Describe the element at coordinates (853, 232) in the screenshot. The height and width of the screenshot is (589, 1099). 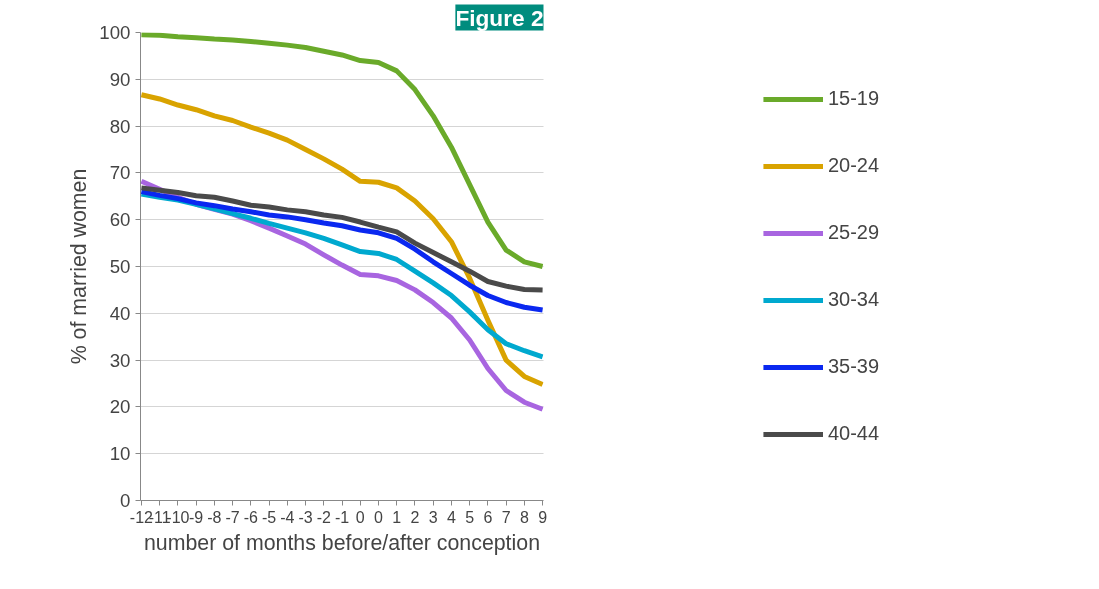
I see `legend-label: 25-29` at that location.